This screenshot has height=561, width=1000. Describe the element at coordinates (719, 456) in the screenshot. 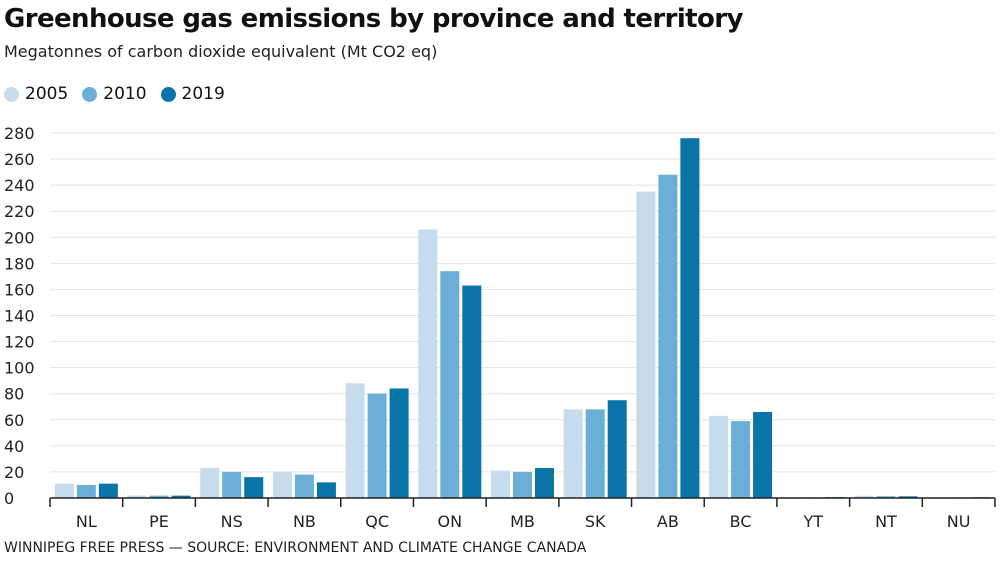

I see `bar-BC-2005` at that location.